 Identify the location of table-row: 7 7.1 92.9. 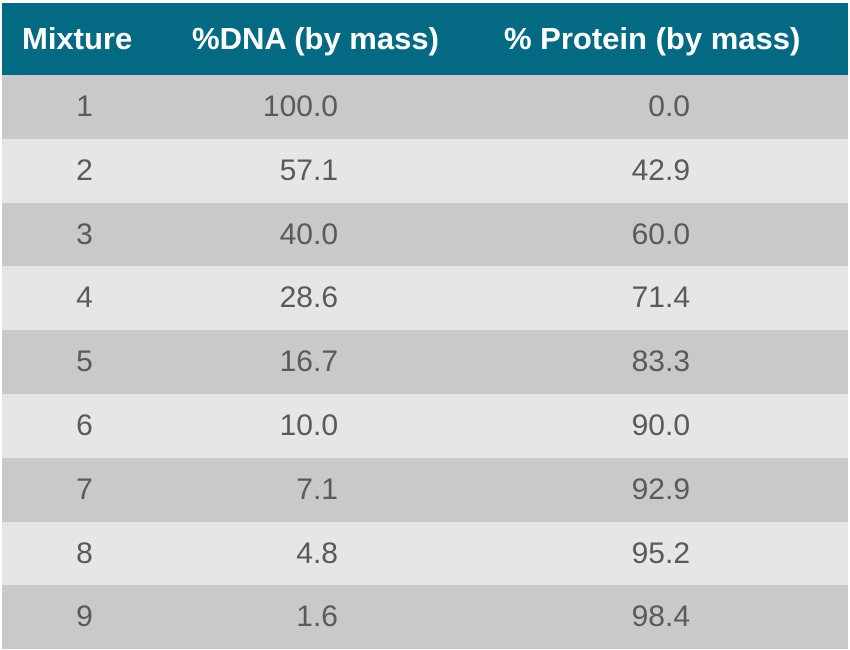
(425, 489).